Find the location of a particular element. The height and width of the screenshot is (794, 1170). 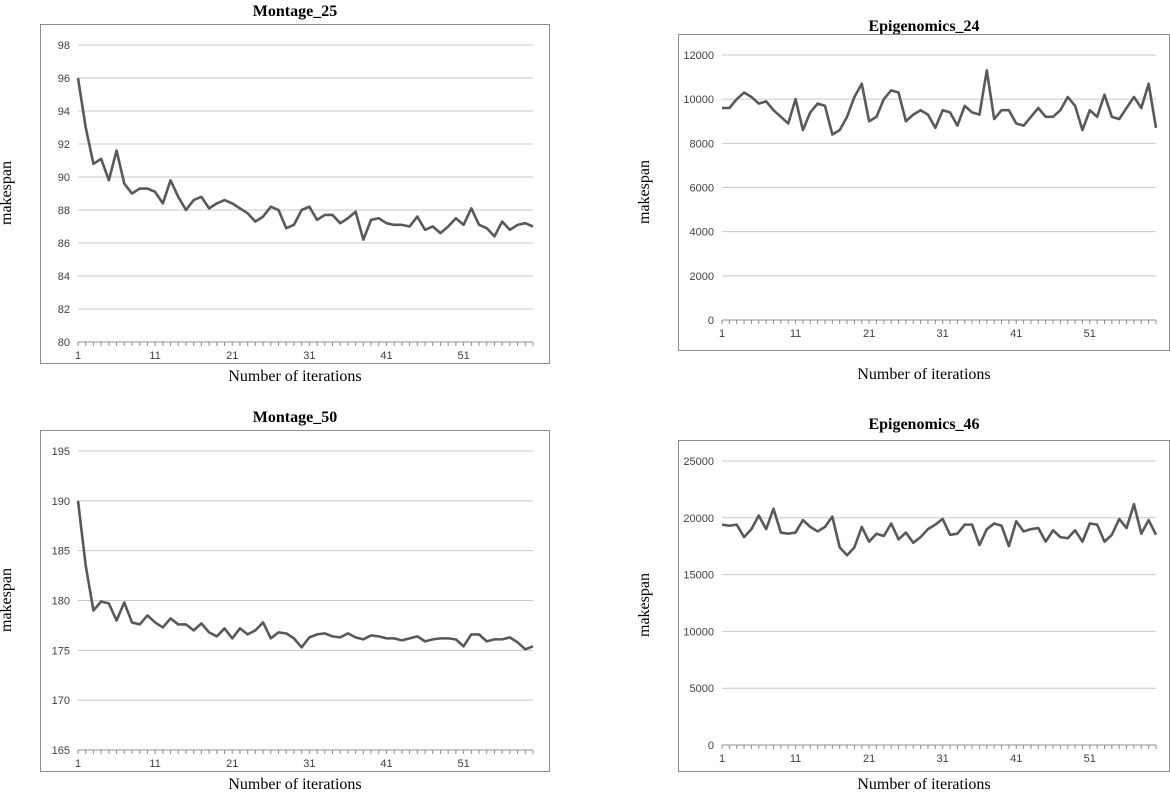

chart-4-y-axis-label: makespan is located at coordinates (644, 605).